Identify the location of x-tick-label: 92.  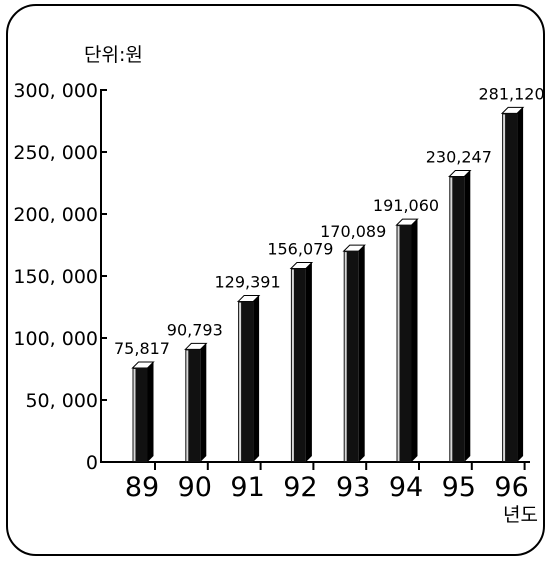
(300, 487).